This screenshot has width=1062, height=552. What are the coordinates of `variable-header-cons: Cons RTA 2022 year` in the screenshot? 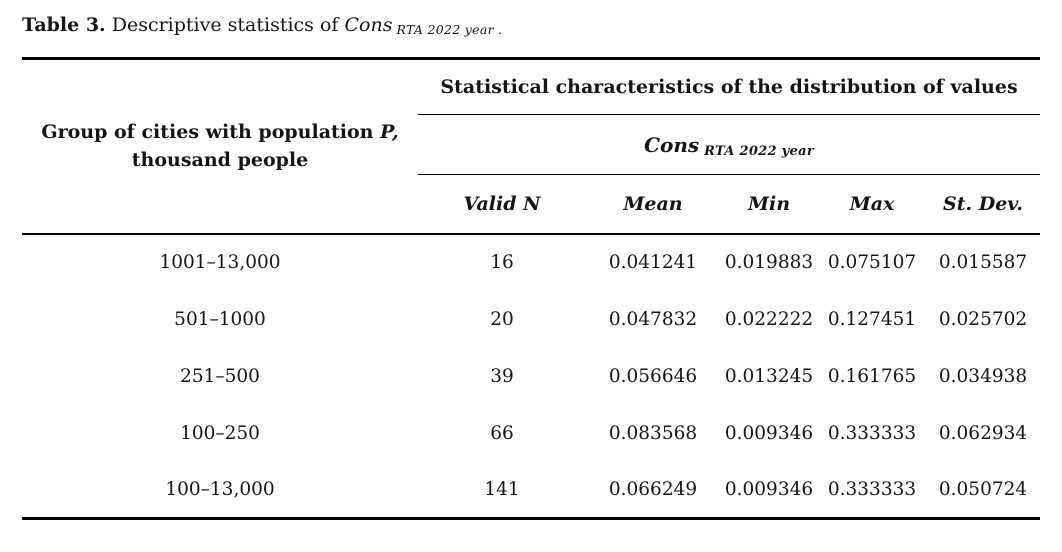 It's located at (729, 144).